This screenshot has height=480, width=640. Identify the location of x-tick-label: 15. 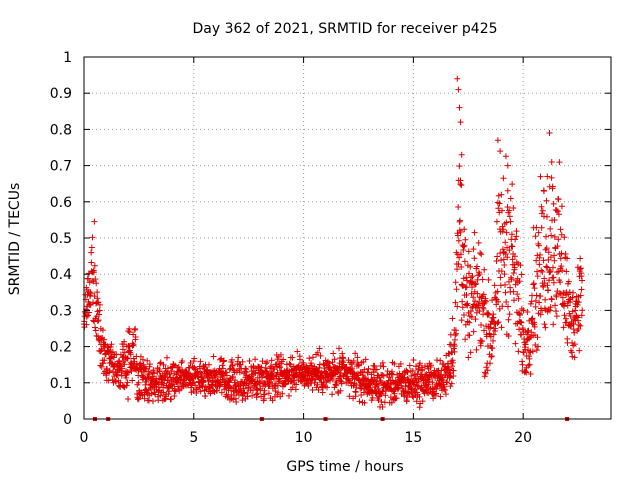
(413, 438).